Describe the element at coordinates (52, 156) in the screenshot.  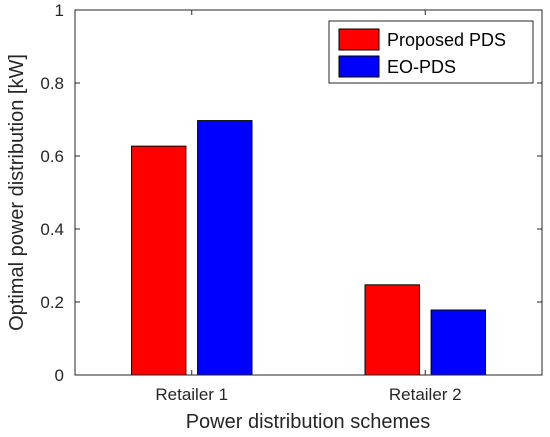
I see `y-tick-label-0-6: 0.6` at that location.